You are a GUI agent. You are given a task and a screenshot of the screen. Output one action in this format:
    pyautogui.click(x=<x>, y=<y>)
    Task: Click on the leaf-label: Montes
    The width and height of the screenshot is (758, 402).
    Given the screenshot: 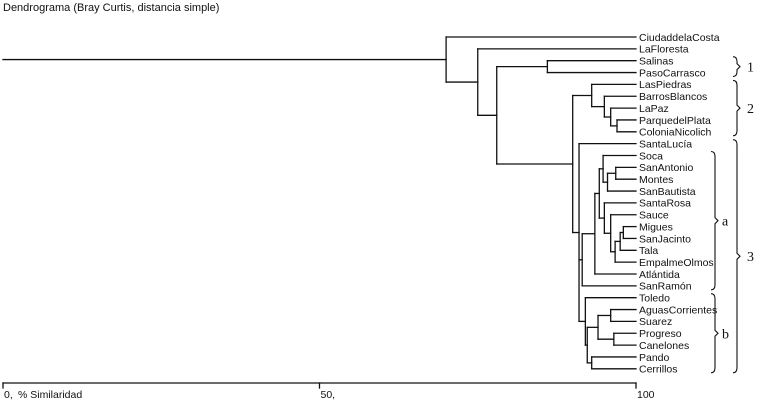 What is the action you would take?
    pyautogui.click(x=656, y=180)
    